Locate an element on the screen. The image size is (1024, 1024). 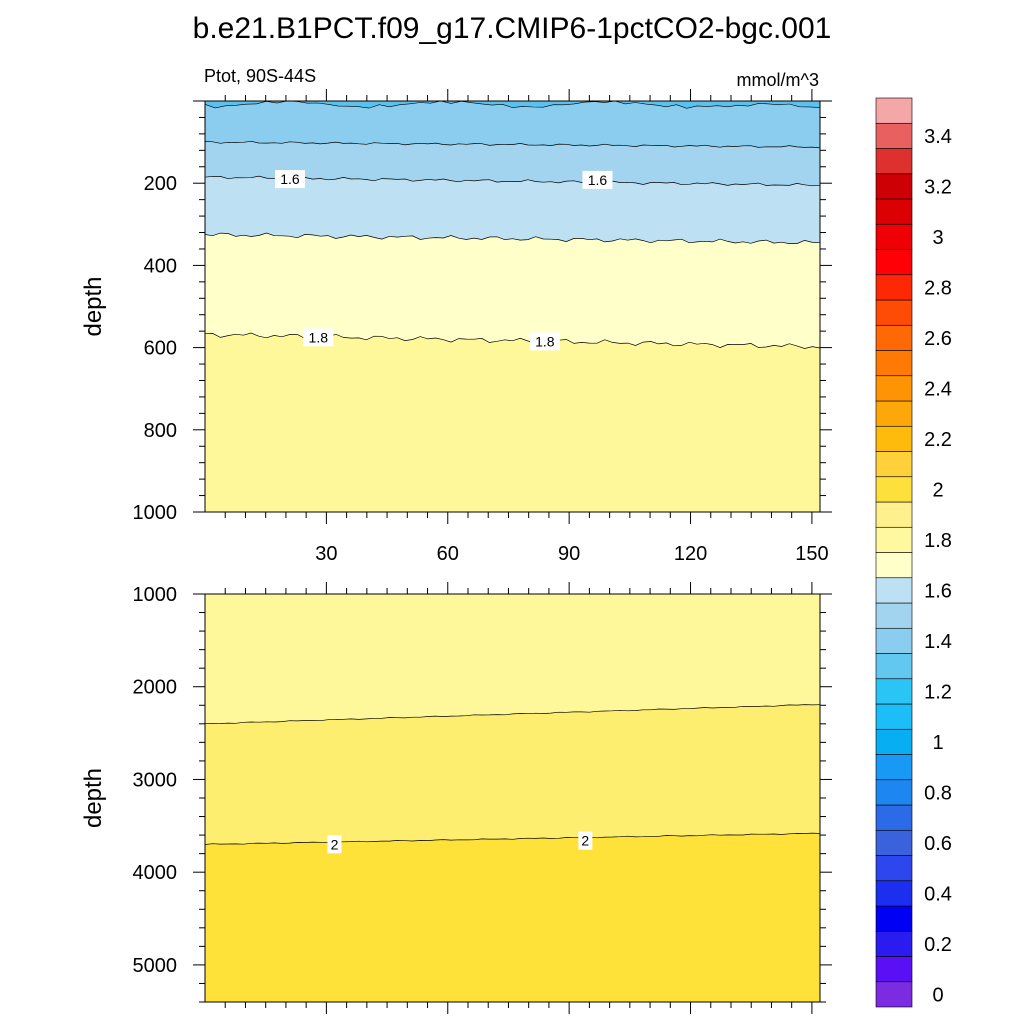
colorbar-label: 0.6 is located at coordinates (938, 844).